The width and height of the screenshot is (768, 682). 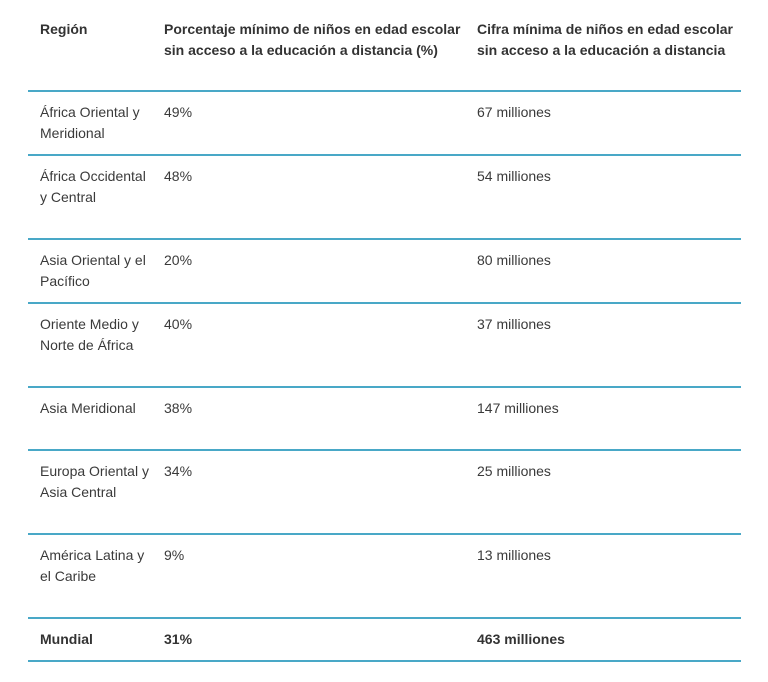 I want to click on table-row: Asia Meridional 38% 147 milliones, so click(x=384, y=418).